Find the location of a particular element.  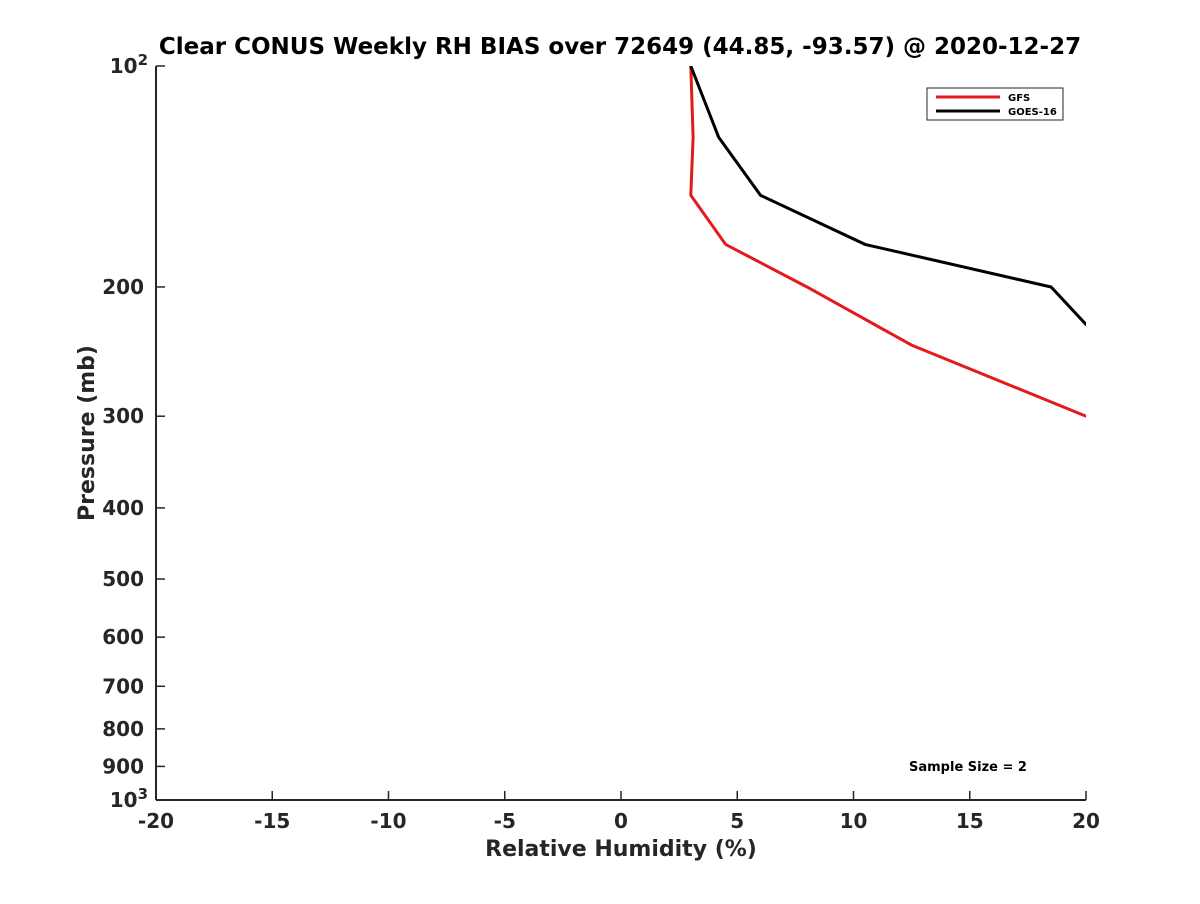

legend: GFS GOES-16 is located at coordinates (995, 104).